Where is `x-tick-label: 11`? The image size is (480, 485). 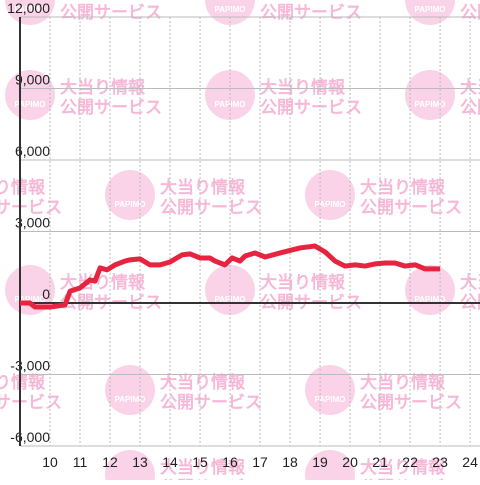
x-tick-label: 11 is located at coordinates (80, 462).